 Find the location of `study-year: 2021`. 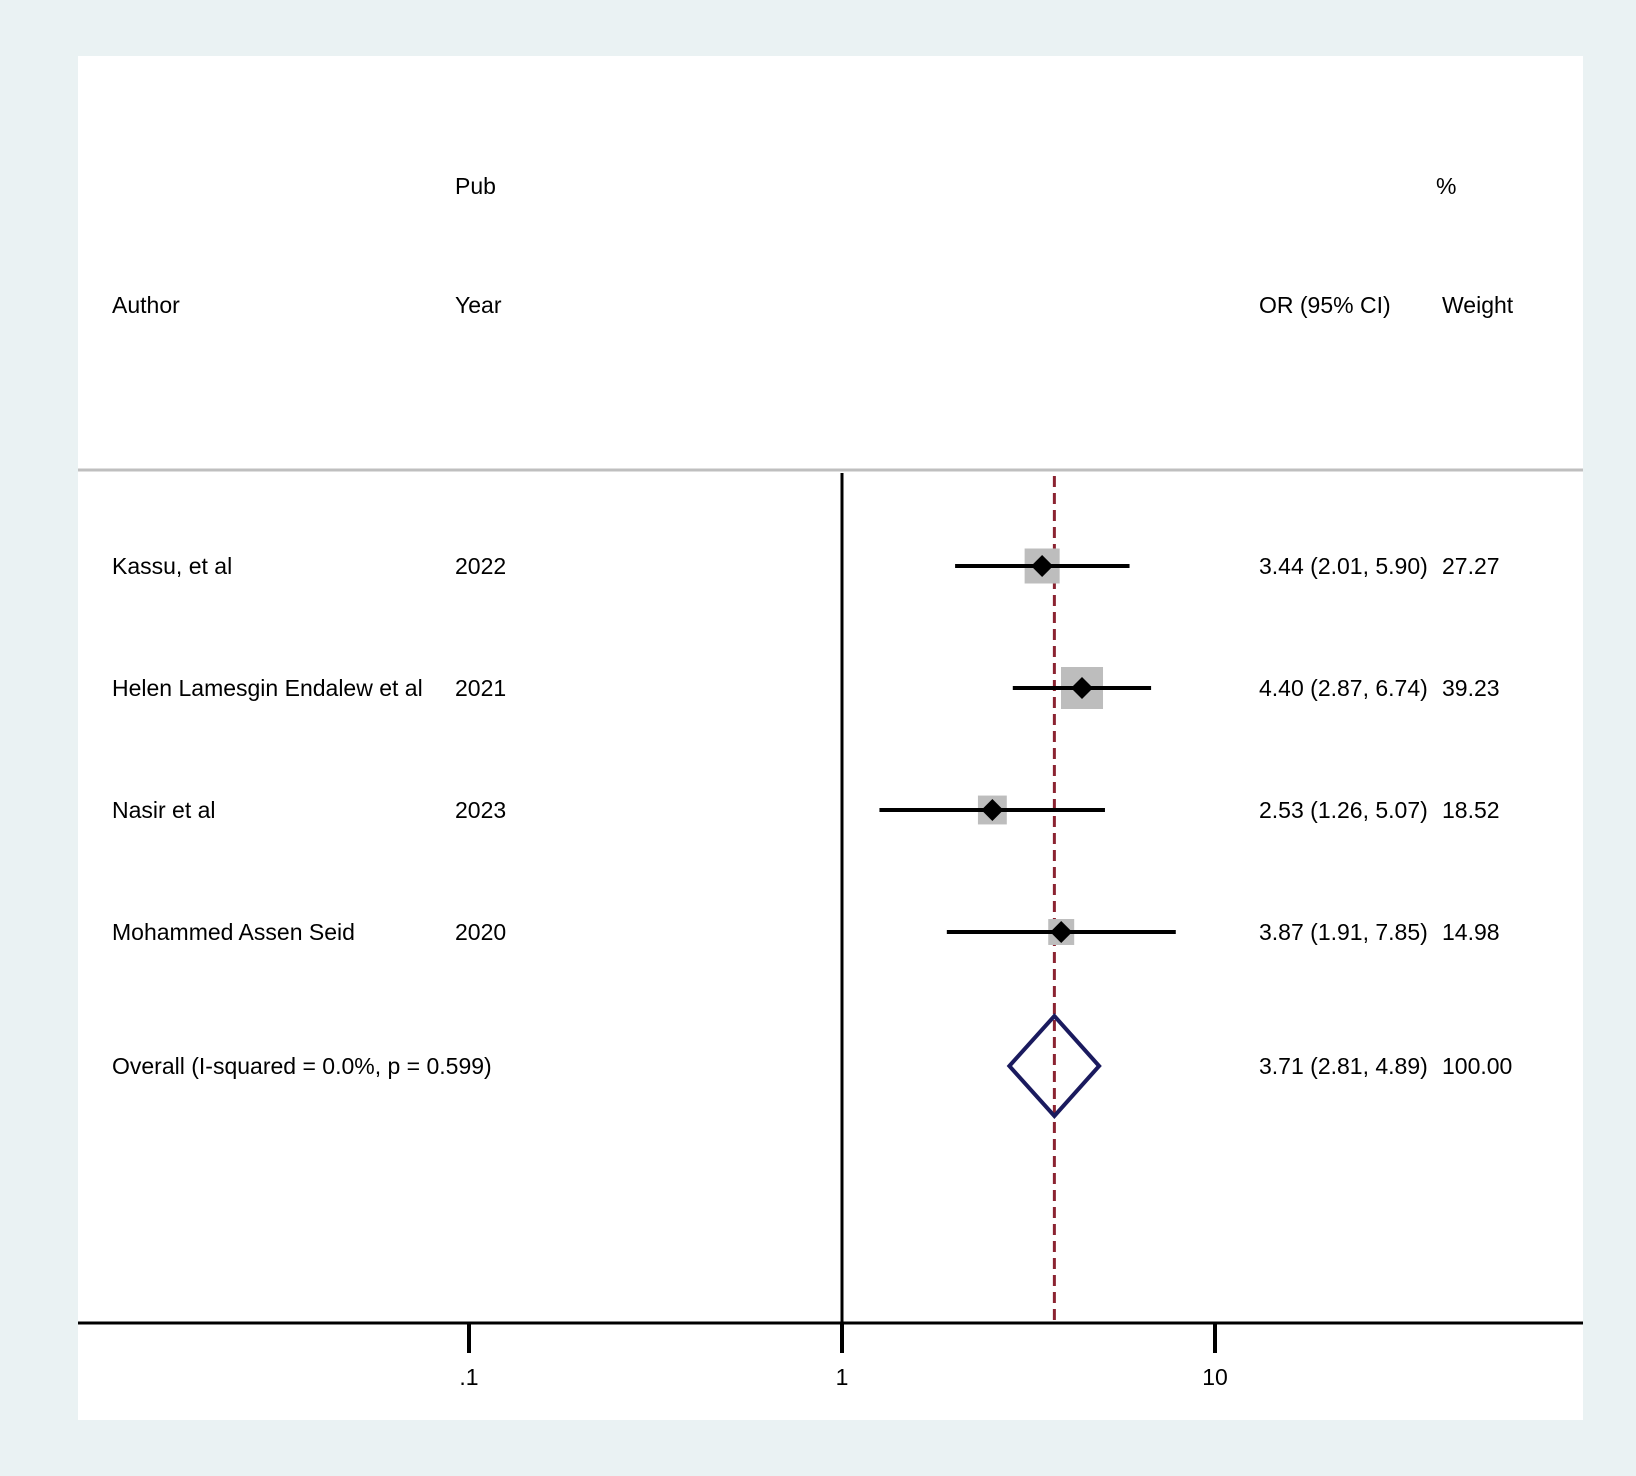

study-year: 2021 is located at coordinates (480, 688).